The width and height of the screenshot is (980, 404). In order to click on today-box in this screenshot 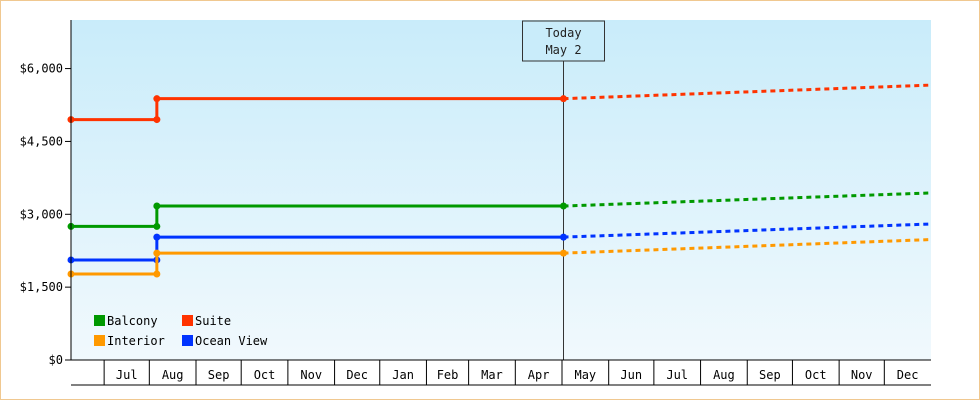, I will do `click(564, 41)`.